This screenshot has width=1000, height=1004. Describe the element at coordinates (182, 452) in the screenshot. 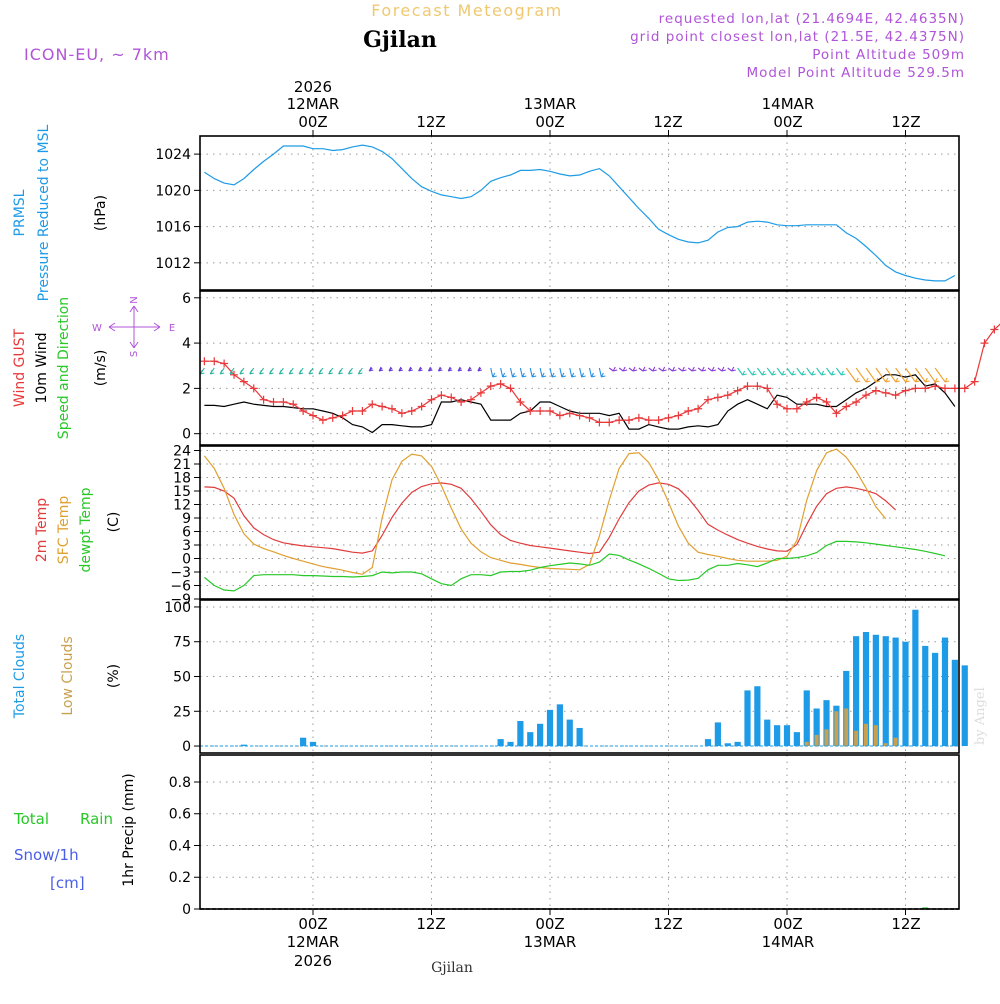

I see `temperature-ytick-label: 24` at that location.